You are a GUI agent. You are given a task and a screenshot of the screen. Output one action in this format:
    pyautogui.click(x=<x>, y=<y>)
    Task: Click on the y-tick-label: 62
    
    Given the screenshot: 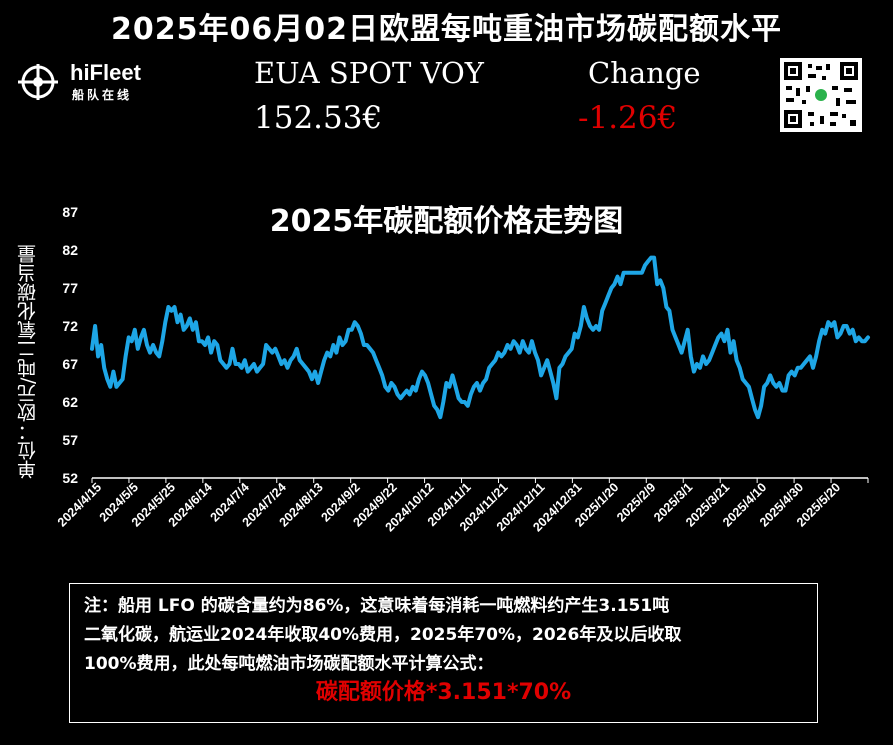 What is the action you would take?
    pyautogui.click(x=70, y=402)
    